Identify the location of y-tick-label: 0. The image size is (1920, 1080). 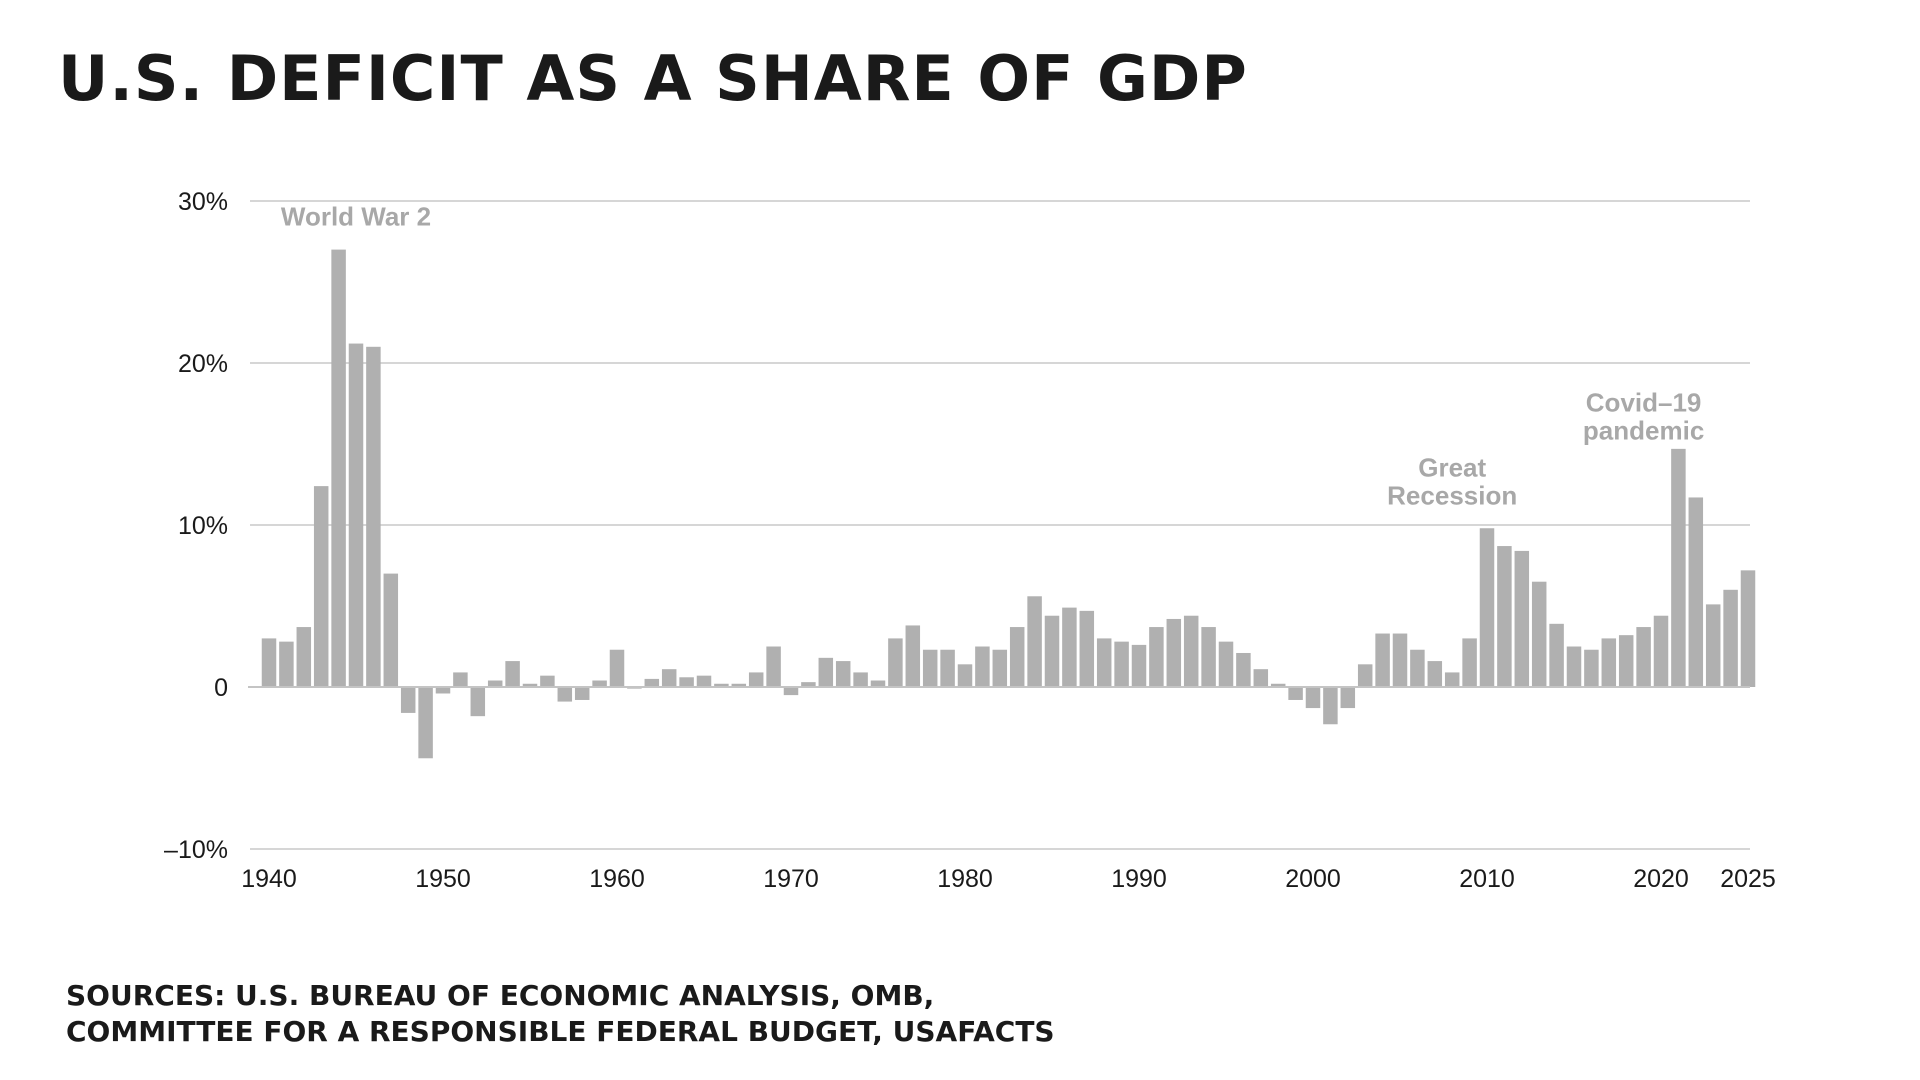
(221, 688).